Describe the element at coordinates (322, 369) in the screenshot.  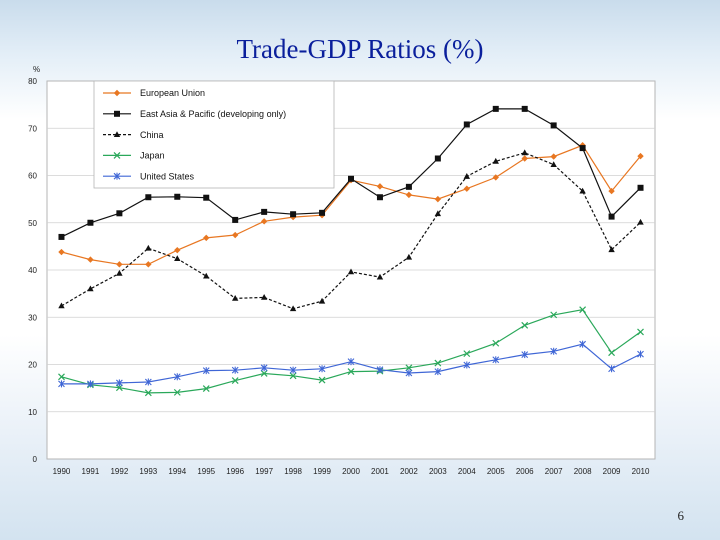
I see `point-united-states-1999` at that location.